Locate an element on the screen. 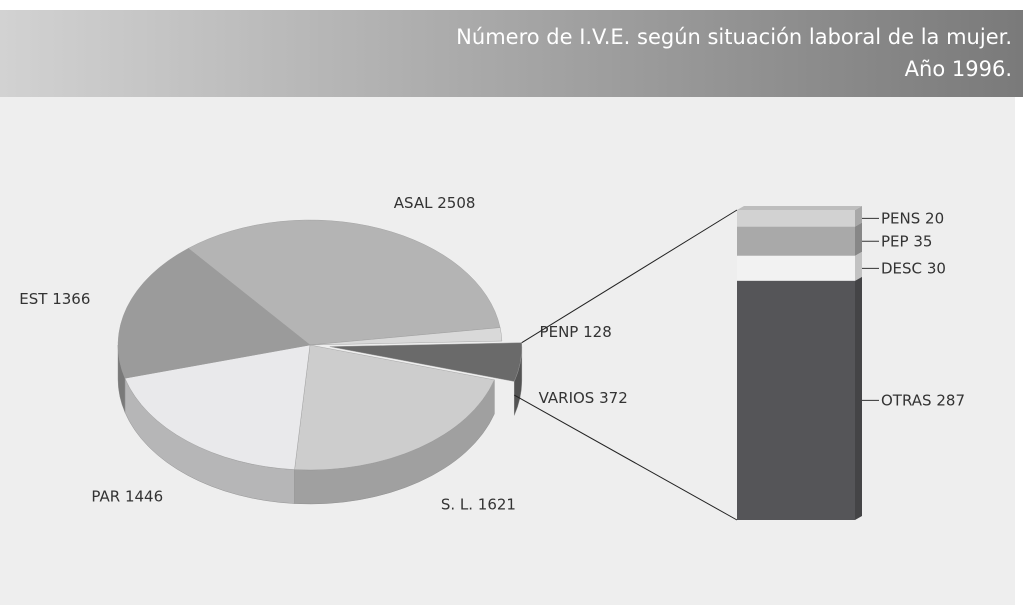 This screenshot has width=1023, height=615. label-value: 1621 is located at coordinates (497, 504).